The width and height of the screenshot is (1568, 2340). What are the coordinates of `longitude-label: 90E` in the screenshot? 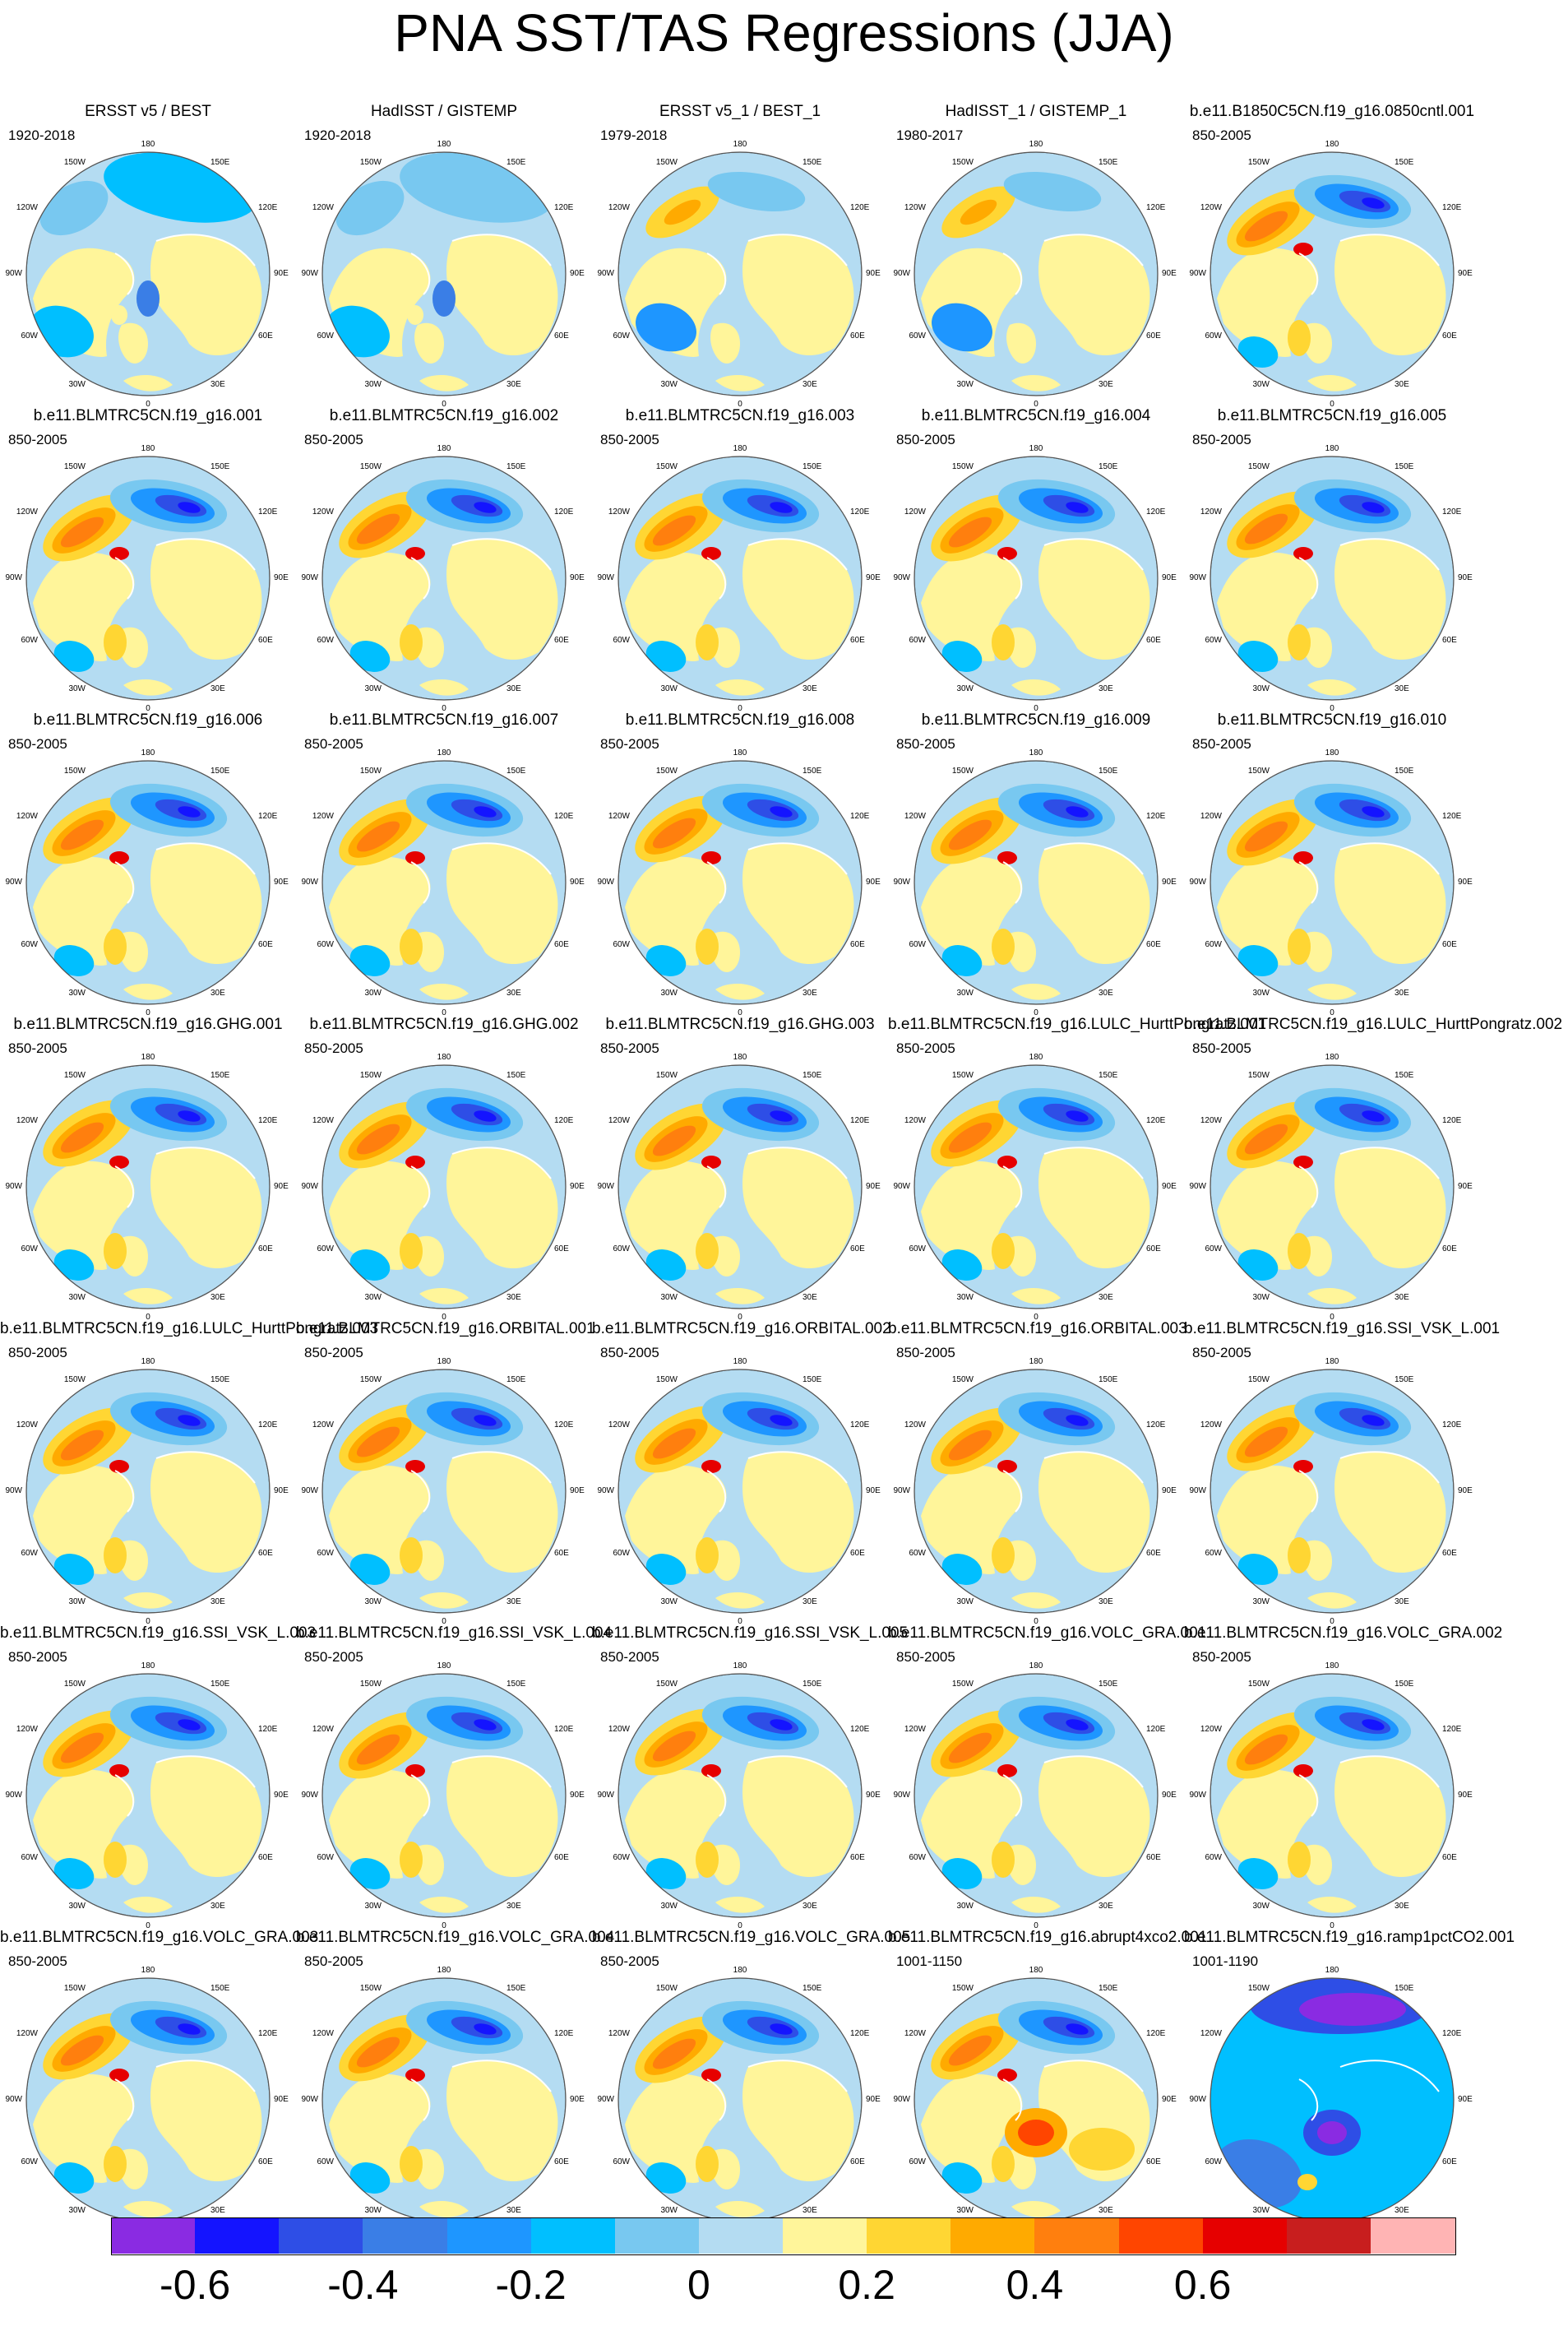 It's located at (577, 1795).